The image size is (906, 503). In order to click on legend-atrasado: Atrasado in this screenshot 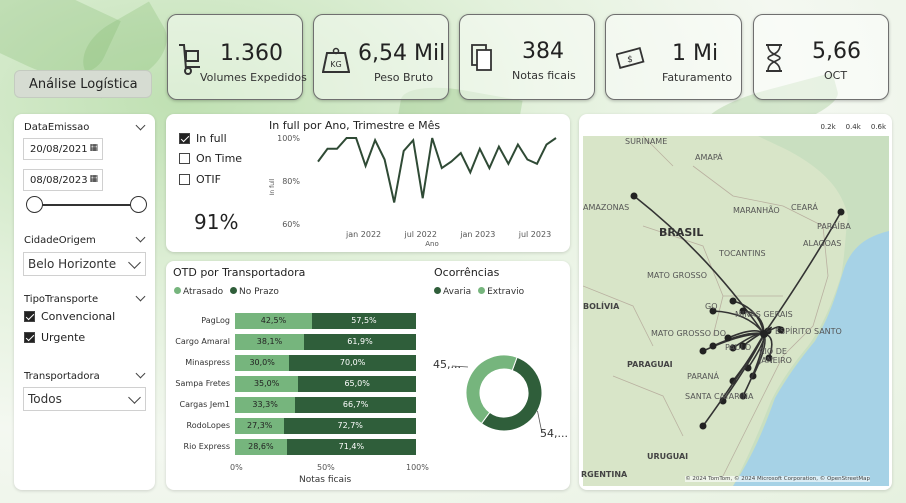, I will do `click(203, 292)`.